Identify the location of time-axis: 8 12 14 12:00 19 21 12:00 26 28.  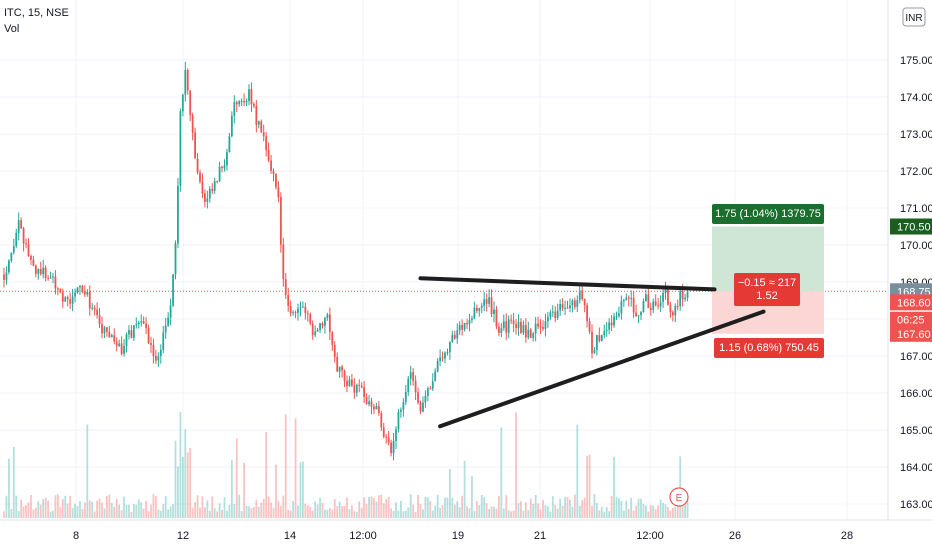
(466, 530).